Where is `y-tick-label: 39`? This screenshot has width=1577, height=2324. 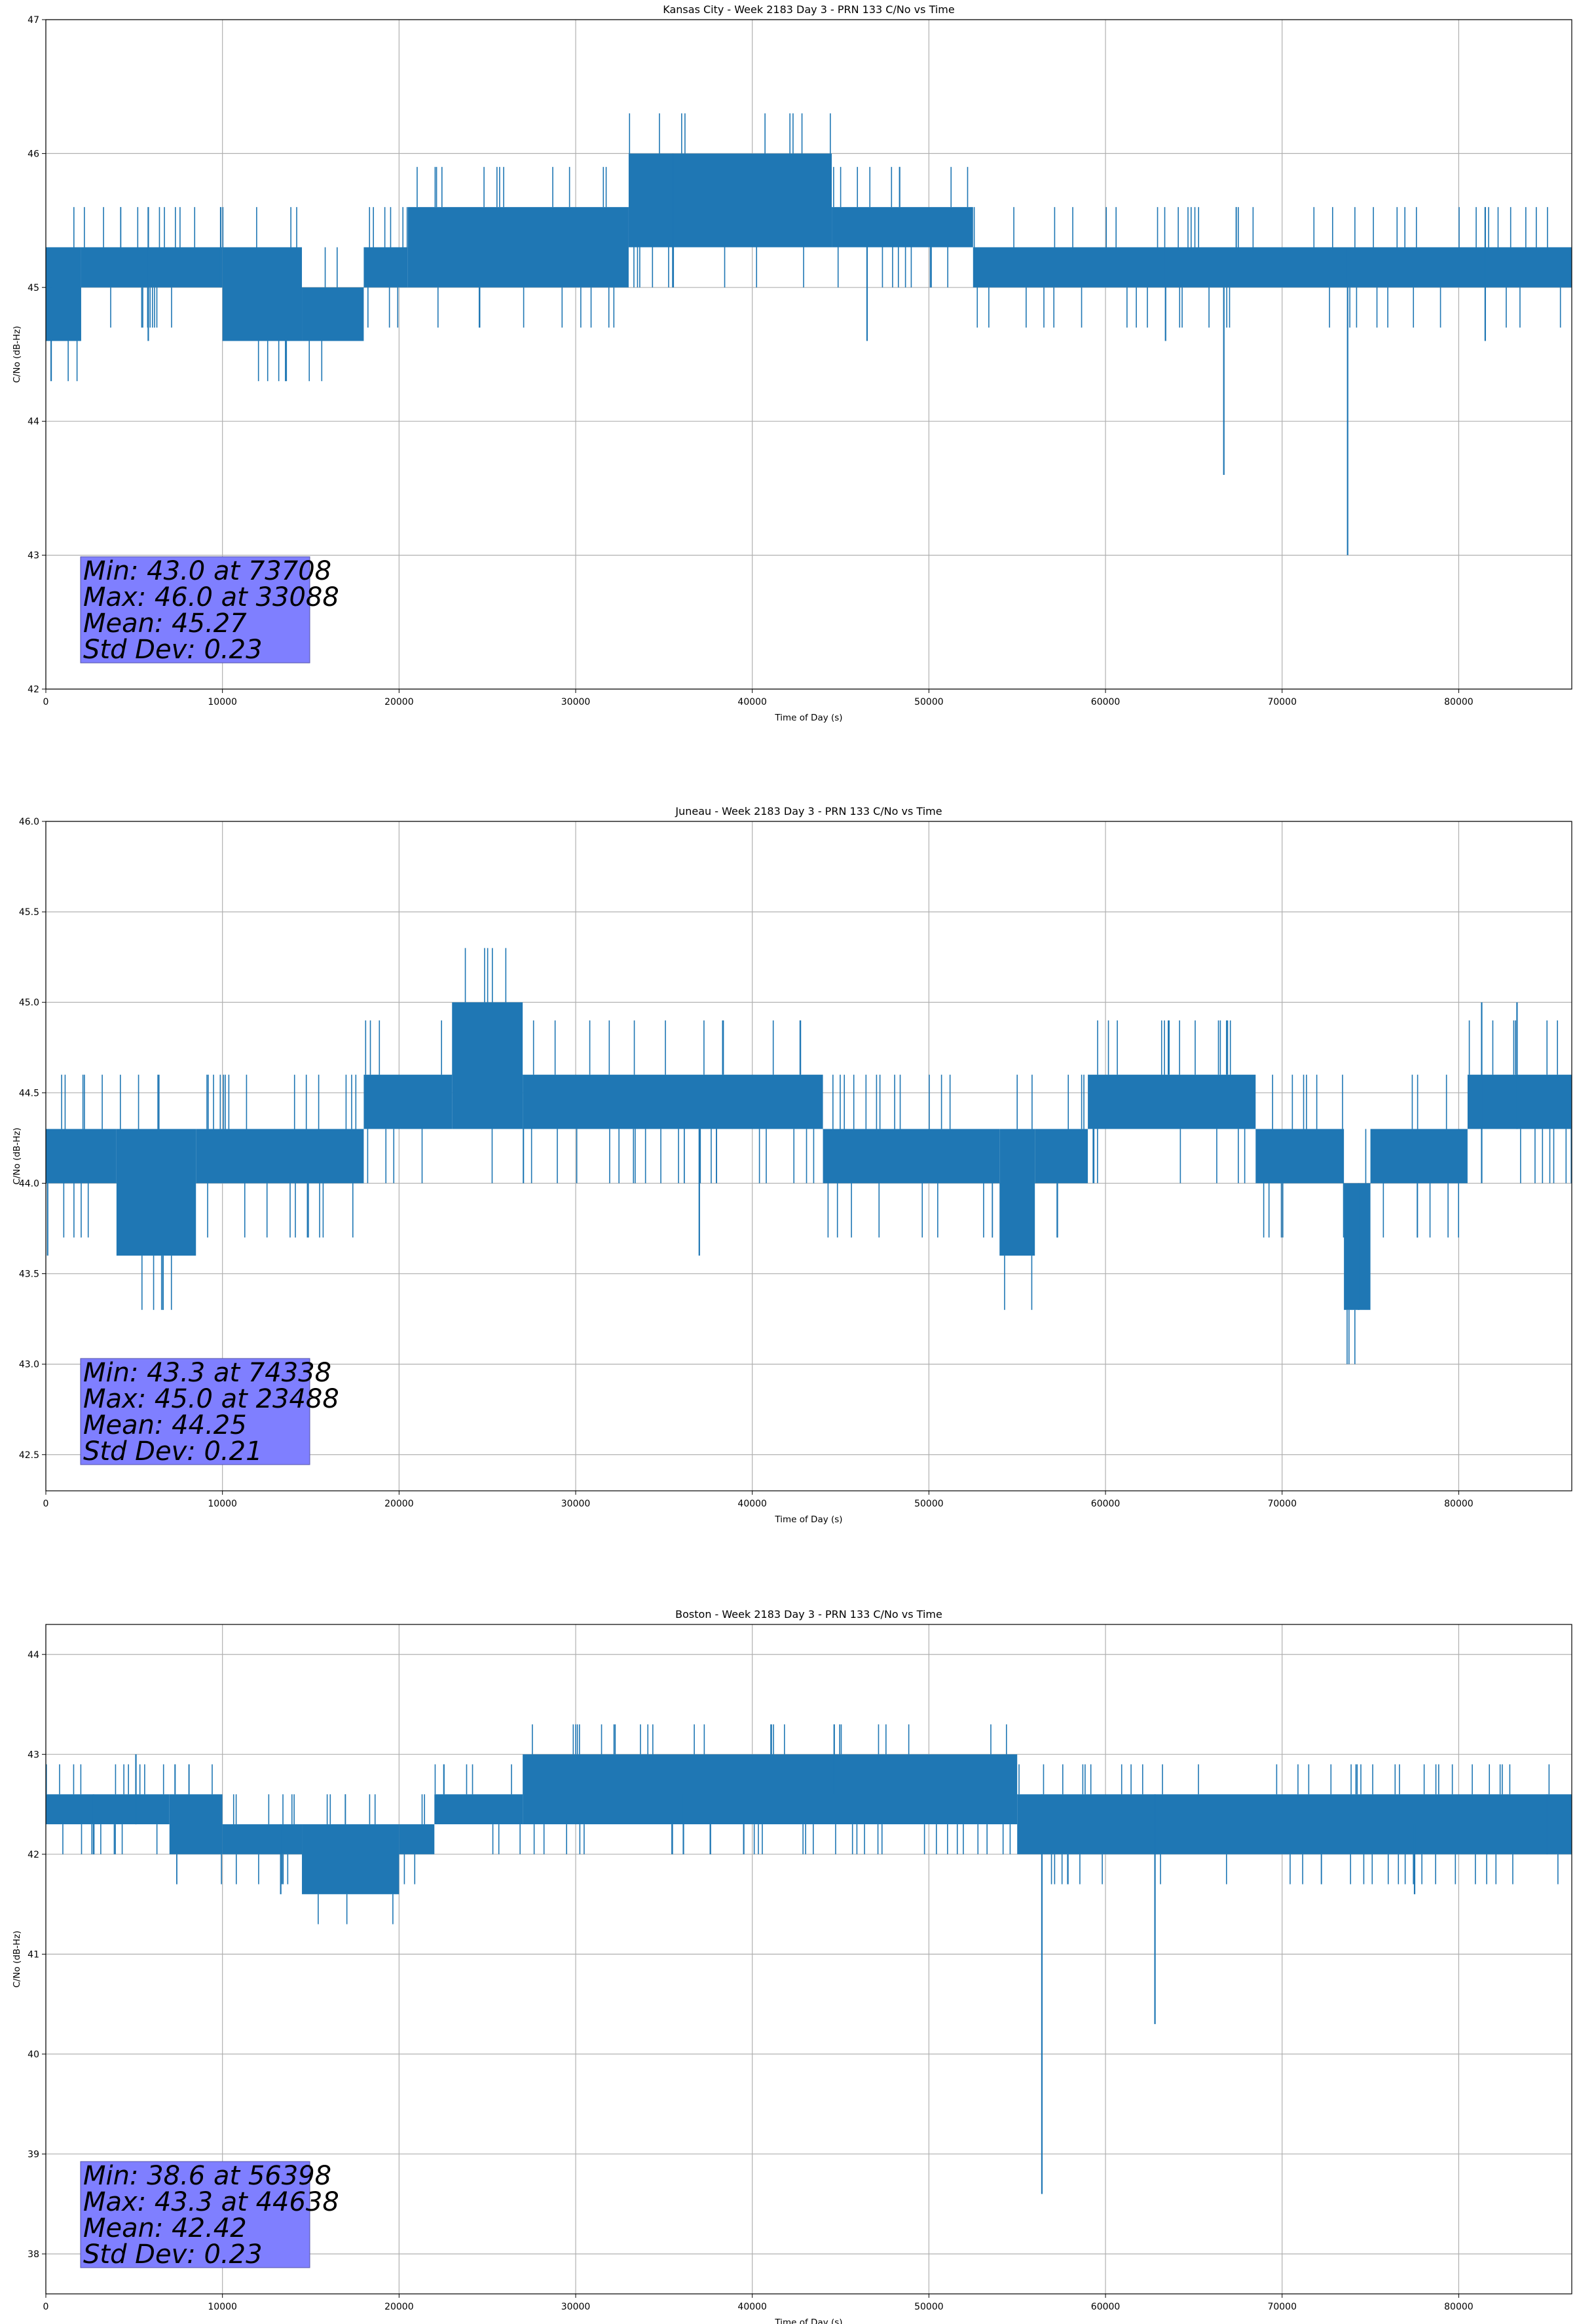
y-tick-label: 39 is located at coordinates (33, 2154).